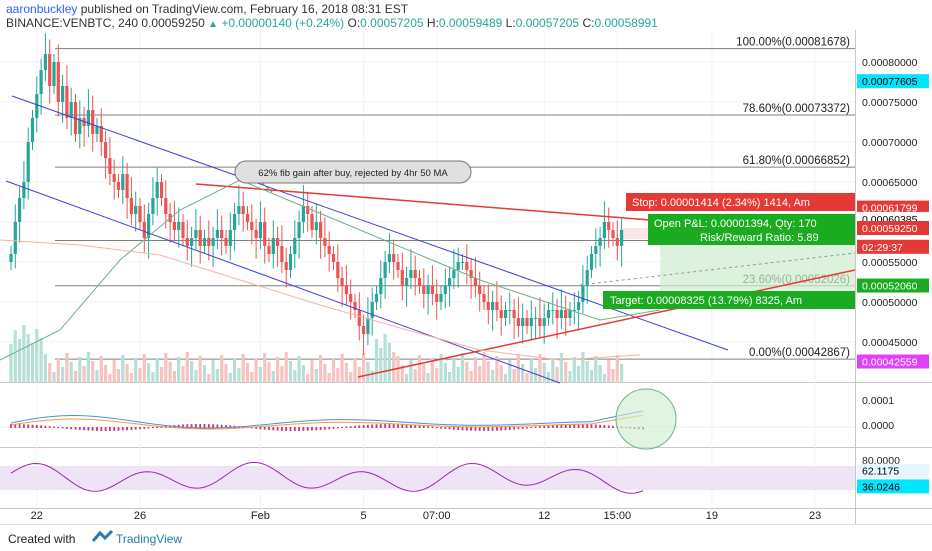 Image resolution: width=932 pixels, height=551 pixels. Describe the element at coordinates (890, 263) in the screenshot. I see `price-tick-label: 0.00055000` at that location.